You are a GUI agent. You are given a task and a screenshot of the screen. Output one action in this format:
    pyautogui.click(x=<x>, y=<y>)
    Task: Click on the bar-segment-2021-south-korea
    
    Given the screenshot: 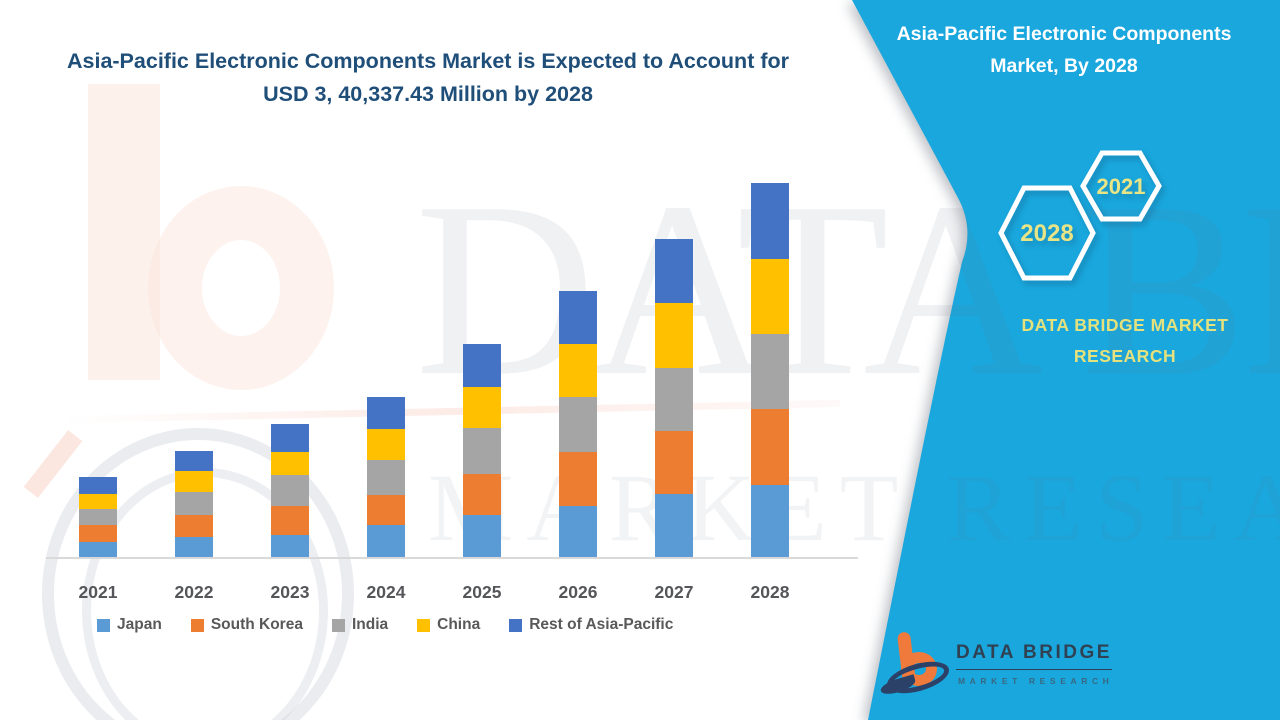 What is the action you would take?
    pyautogui.click(x=98, y=533)
    